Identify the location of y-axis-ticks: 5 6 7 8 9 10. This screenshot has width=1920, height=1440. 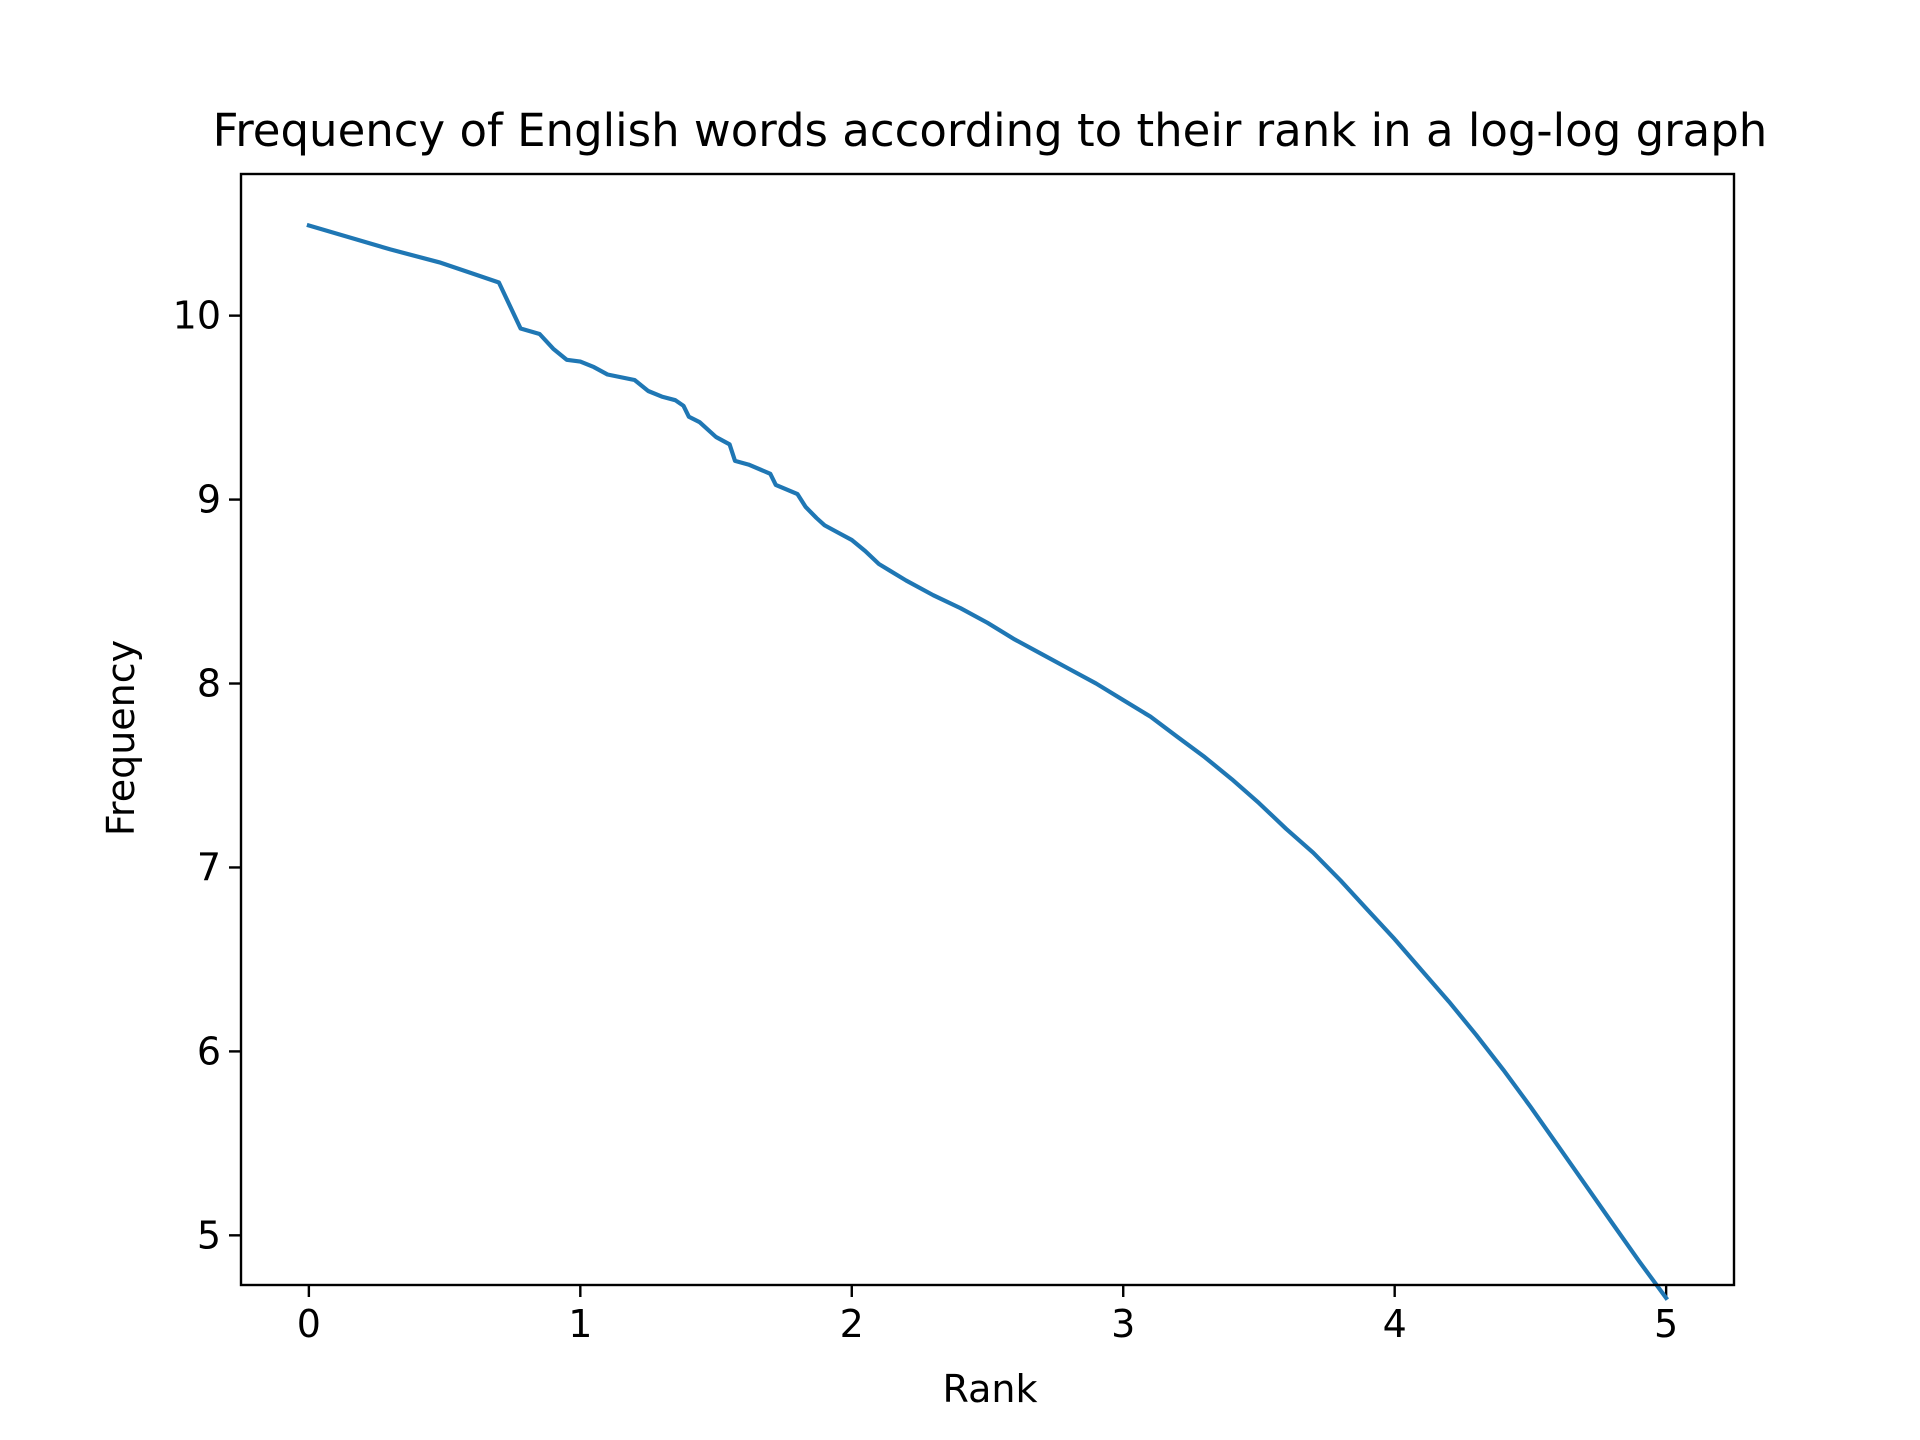
(207, 775).